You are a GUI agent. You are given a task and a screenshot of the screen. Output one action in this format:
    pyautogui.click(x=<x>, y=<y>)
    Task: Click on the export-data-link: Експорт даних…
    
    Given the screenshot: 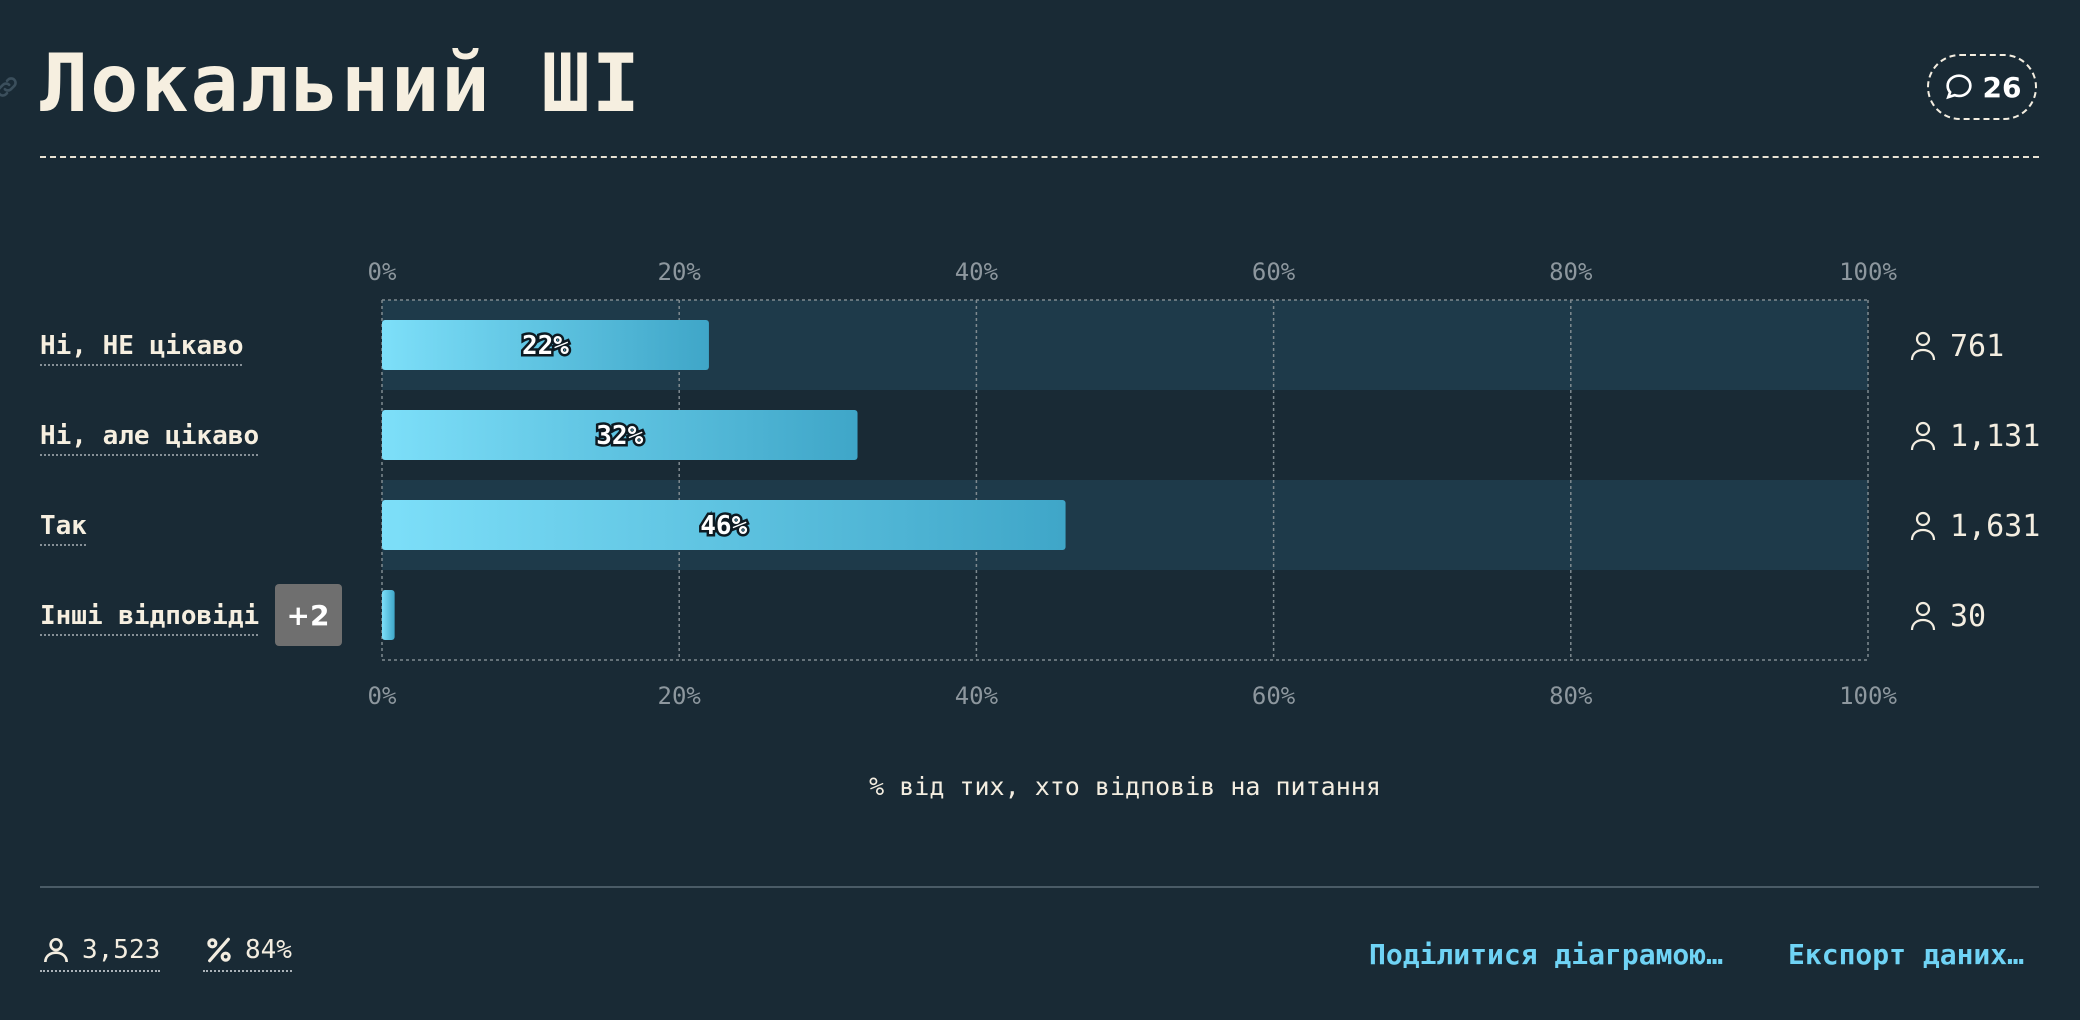 What is the action you would take?
    pyautogui.click(x=1906, y=954)
    